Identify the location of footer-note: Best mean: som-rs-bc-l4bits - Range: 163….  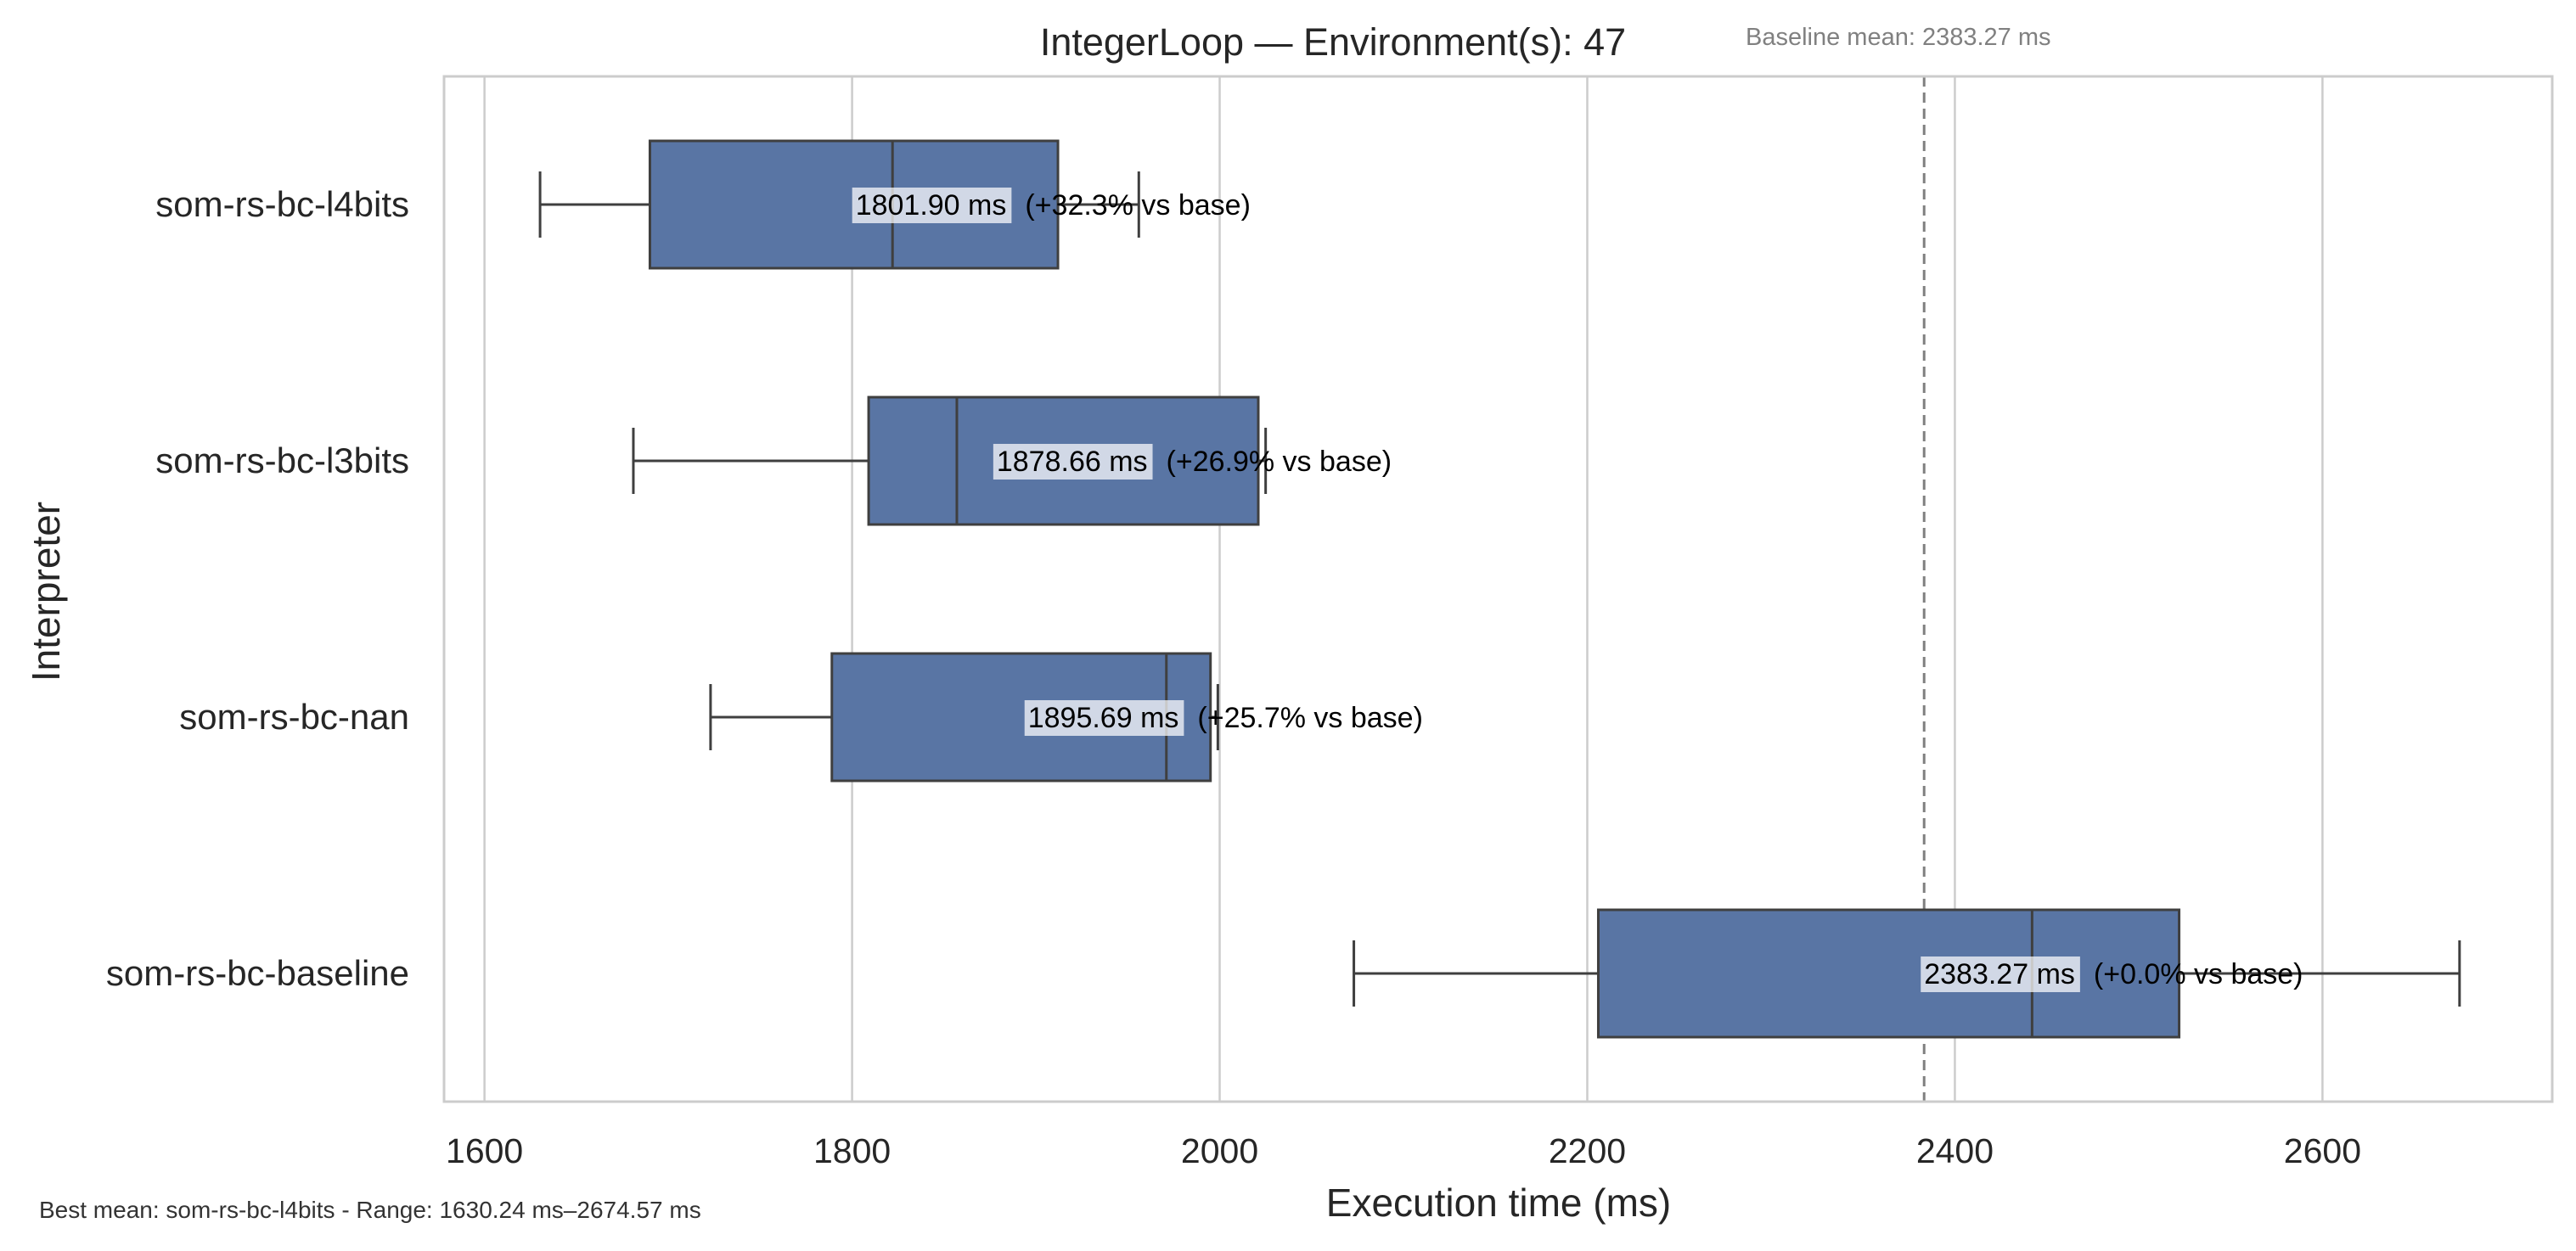
(370, 1210).